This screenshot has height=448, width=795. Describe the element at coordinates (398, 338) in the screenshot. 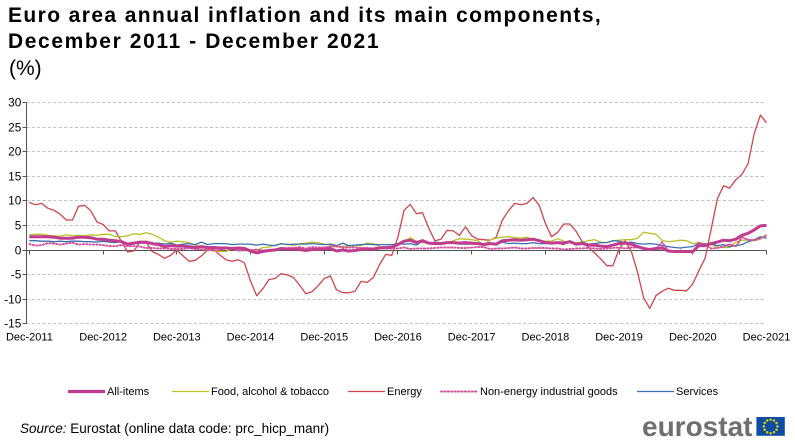

I see `svg-text: Dec-2016` at that location.